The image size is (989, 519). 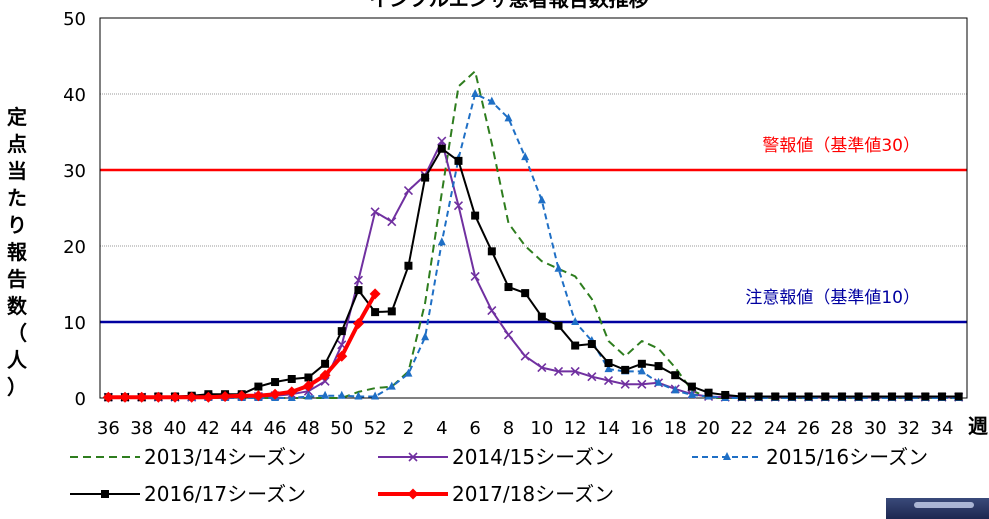 What do you see at coordinates (608, 428) in the screenshot?
I see `x-tick-label: 14` at bounding box center [608, 428].